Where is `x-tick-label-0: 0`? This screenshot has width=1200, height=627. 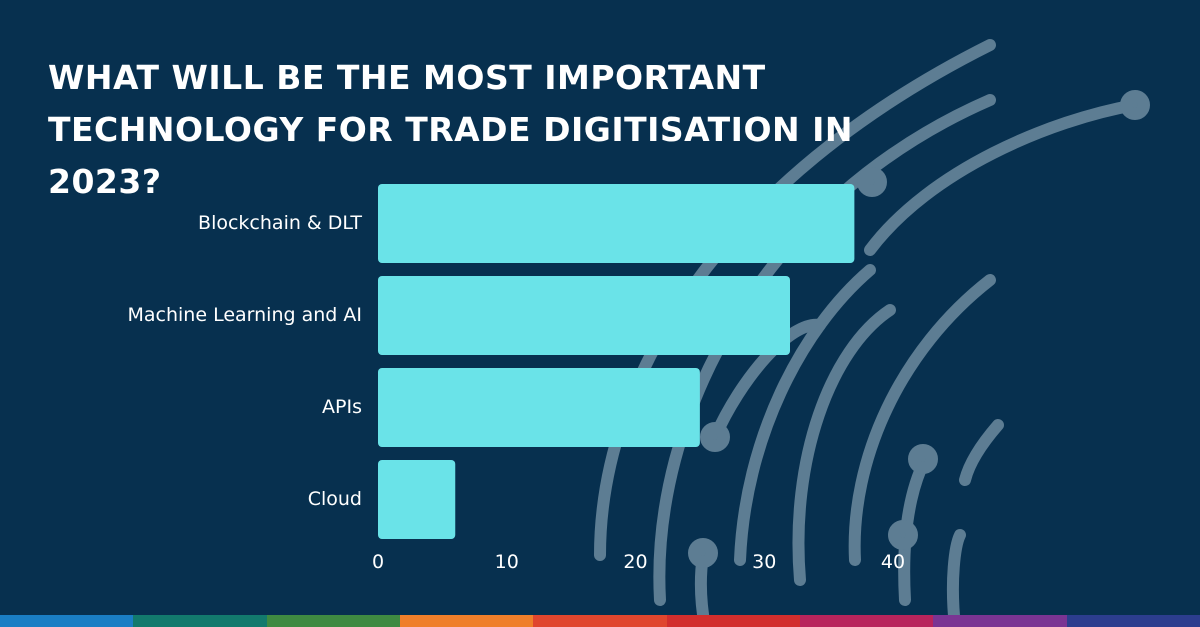 x-tick-label-0: 0 is located at coordinates (378, 562).